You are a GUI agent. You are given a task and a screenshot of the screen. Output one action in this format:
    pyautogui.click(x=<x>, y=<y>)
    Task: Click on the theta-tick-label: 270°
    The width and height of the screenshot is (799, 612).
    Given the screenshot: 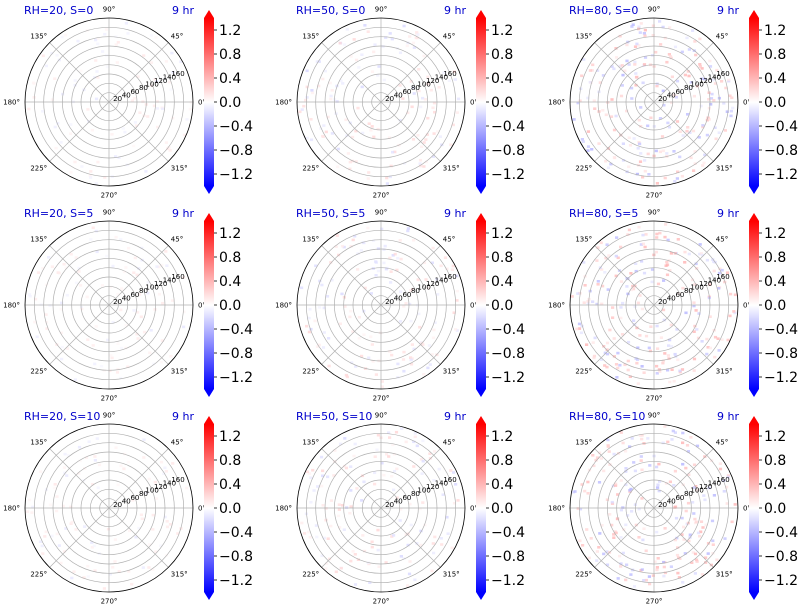 What is the action you would take?
    pyautogui.click(x=381, y=602)
    